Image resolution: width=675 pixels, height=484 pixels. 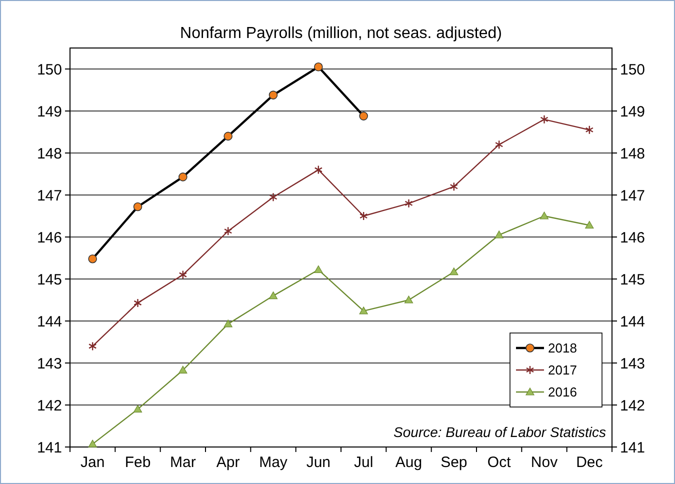 What do you see at coordinates (137, 462) in the screenshot?
I see `x-tick-label: Feb` at bounding box center [137, 462].